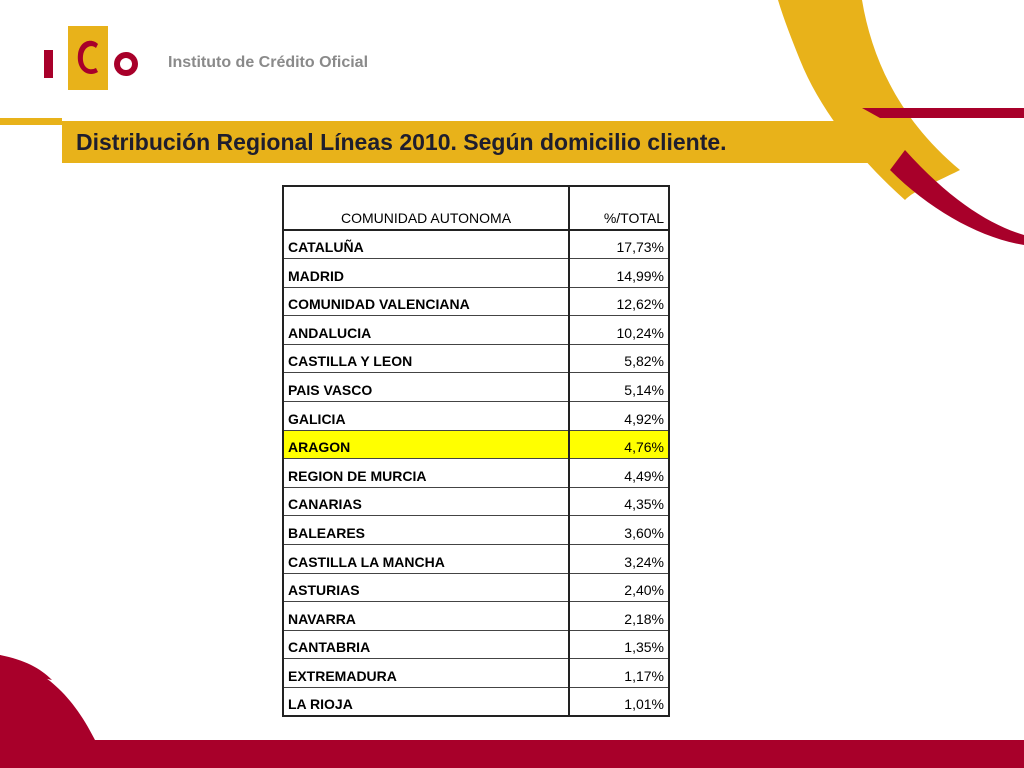 The height and width of the screenshot is (768, 1024). I want to click on region-name-cell: ANDALUCIA, so click(426, 330).